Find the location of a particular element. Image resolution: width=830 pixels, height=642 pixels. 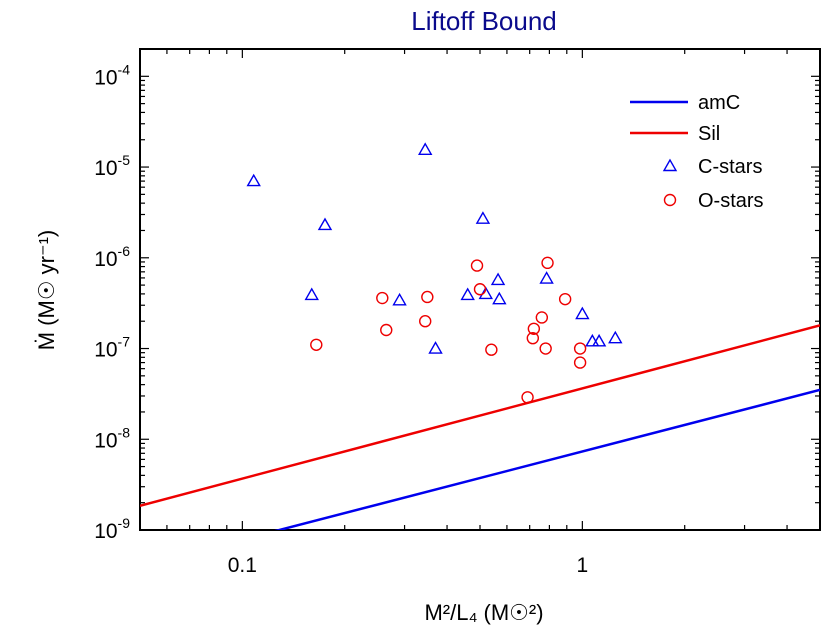

x-tick-label: 1 is located at coordinates (583, 565).